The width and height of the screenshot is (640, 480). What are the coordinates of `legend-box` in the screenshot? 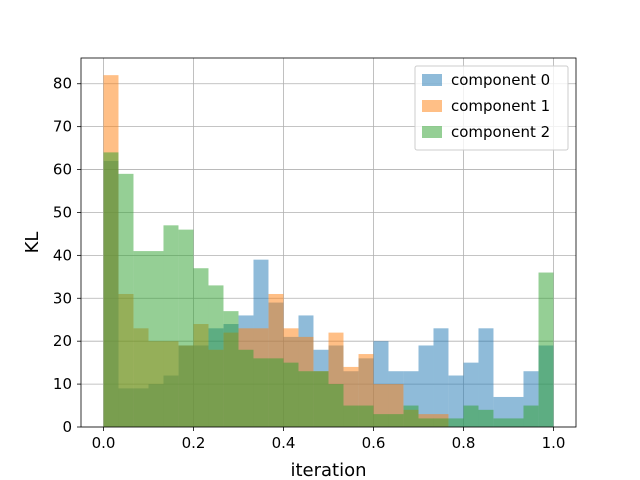 It's located at (491, 108).